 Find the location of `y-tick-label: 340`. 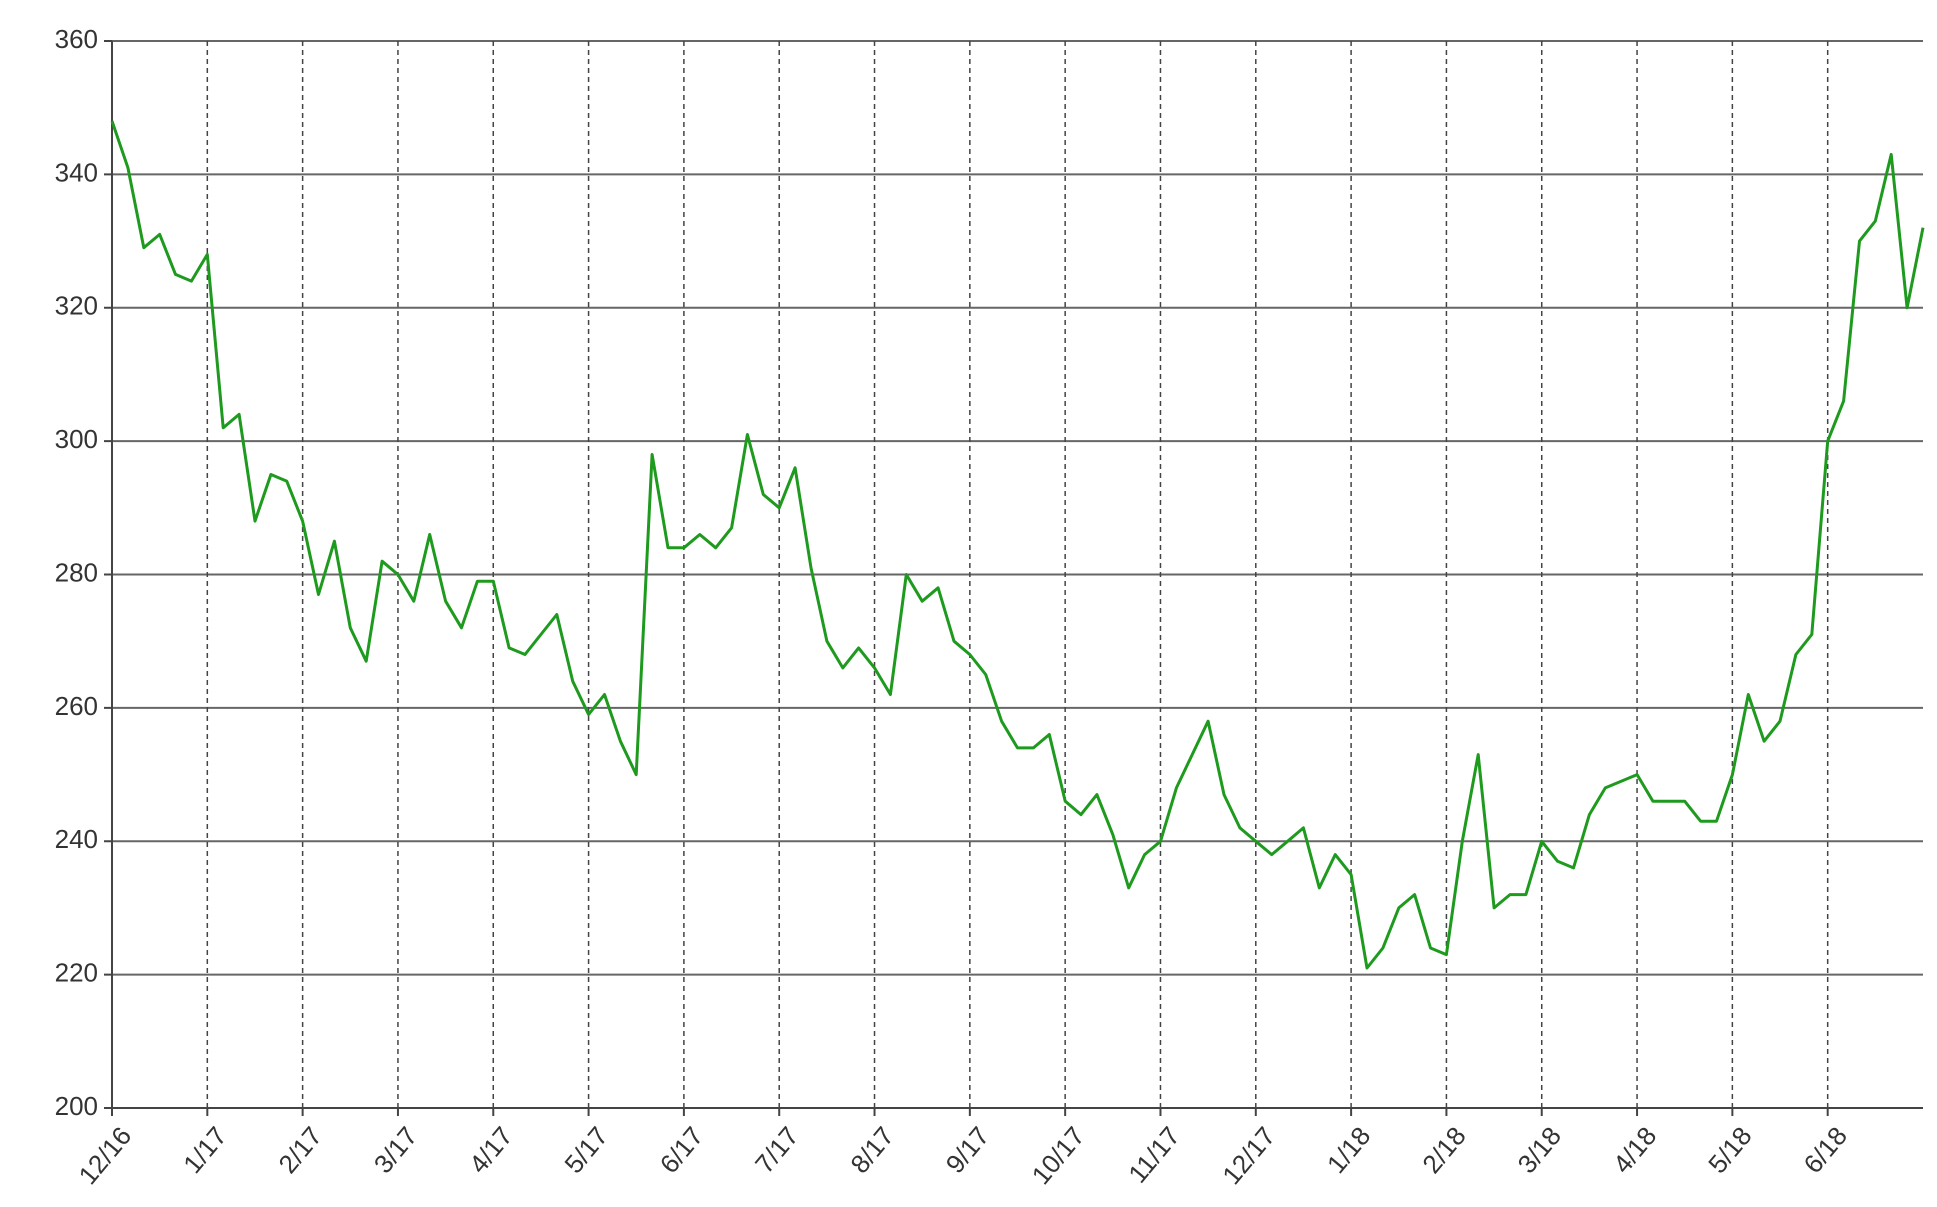

y-tick-label: 340 is located at coordinates (76, 172).